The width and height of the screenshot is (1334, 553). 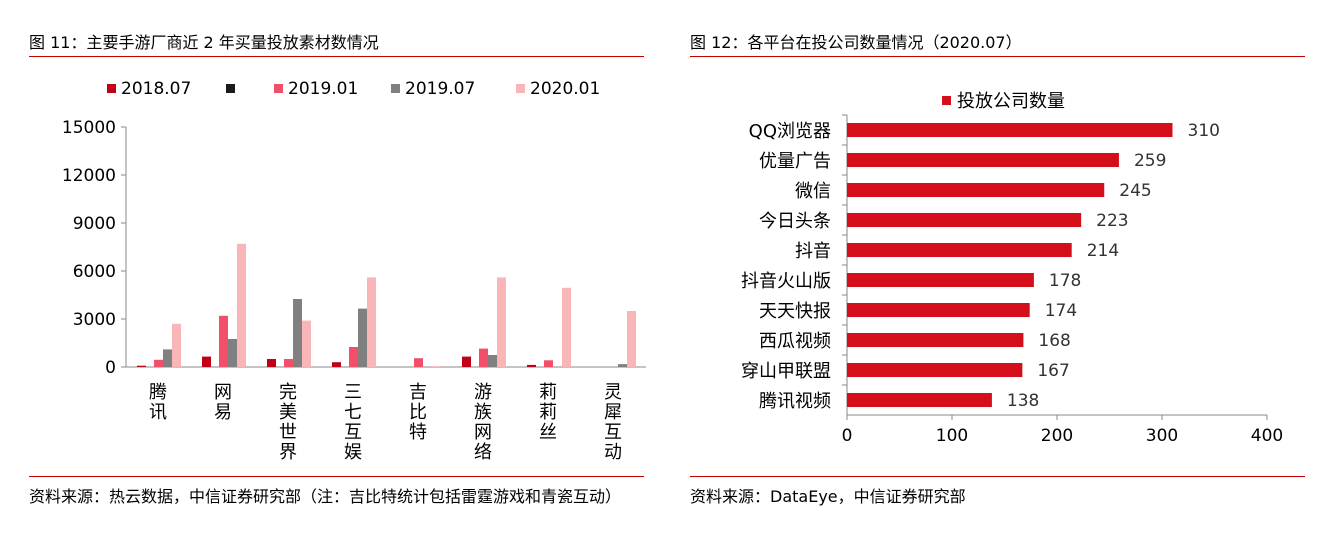 I want to click on x-category-label: 三, so click(x=353, y=392).